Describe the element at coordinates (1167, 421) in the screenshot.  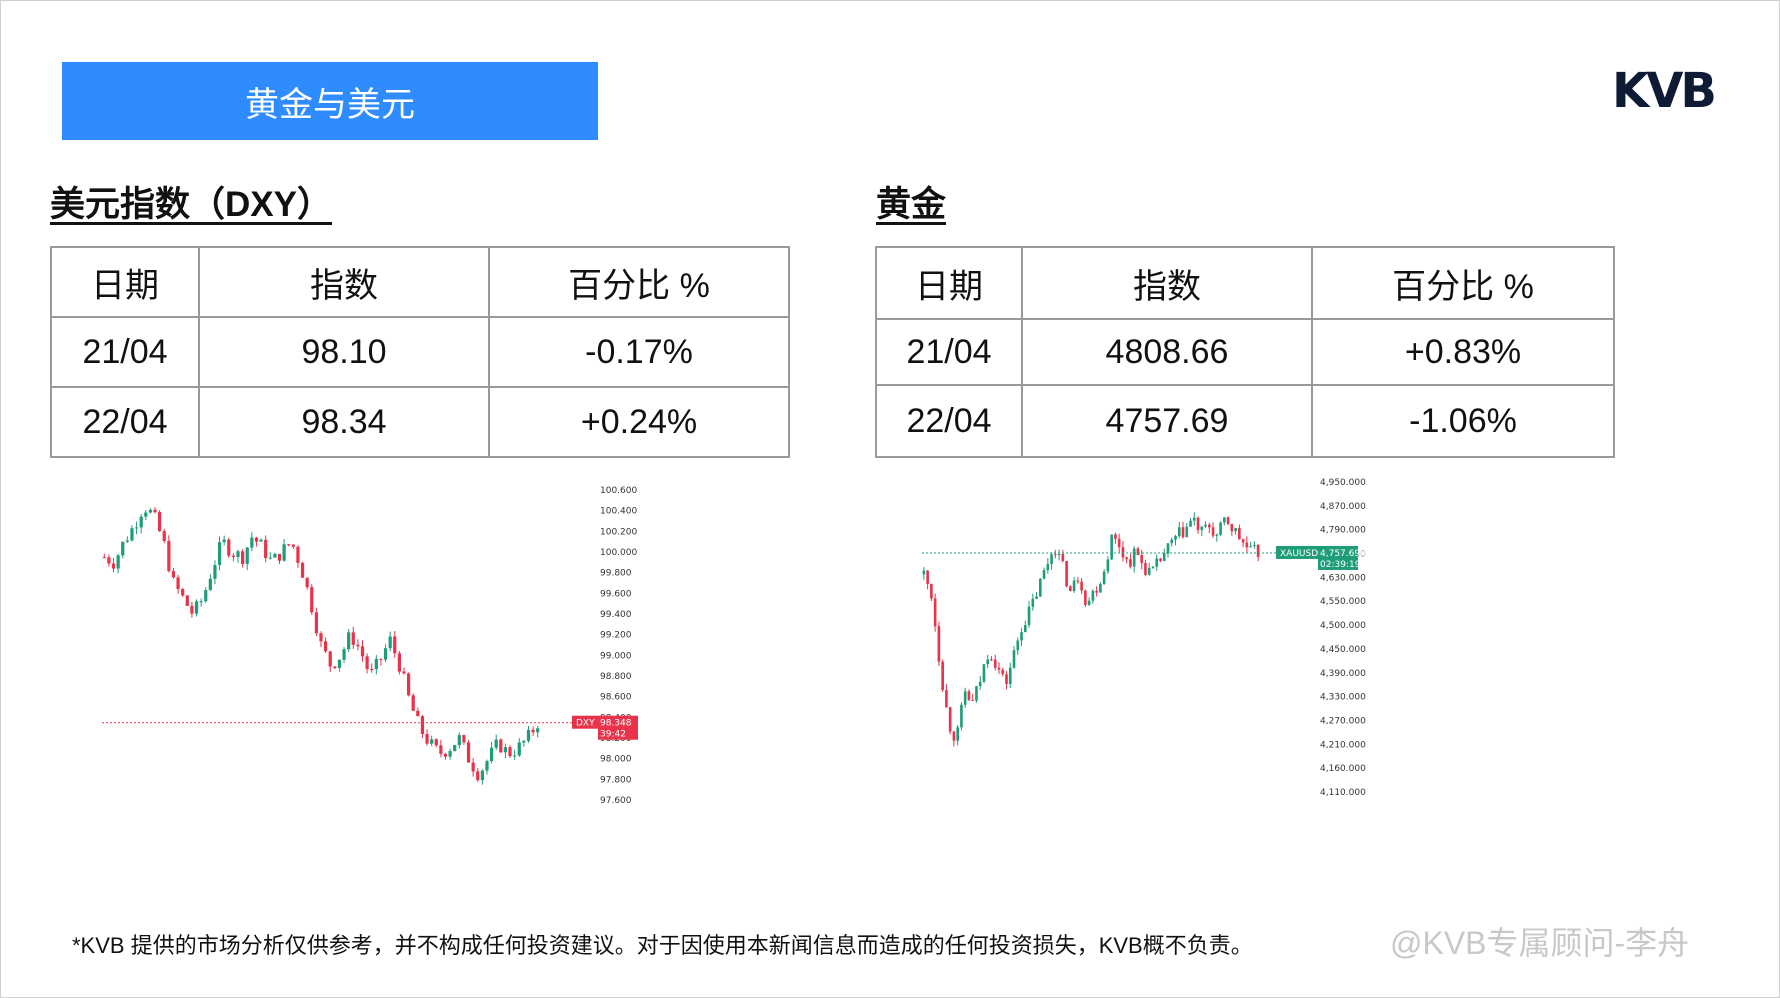
I see `gold-row2-value: 4757.69` at that location.